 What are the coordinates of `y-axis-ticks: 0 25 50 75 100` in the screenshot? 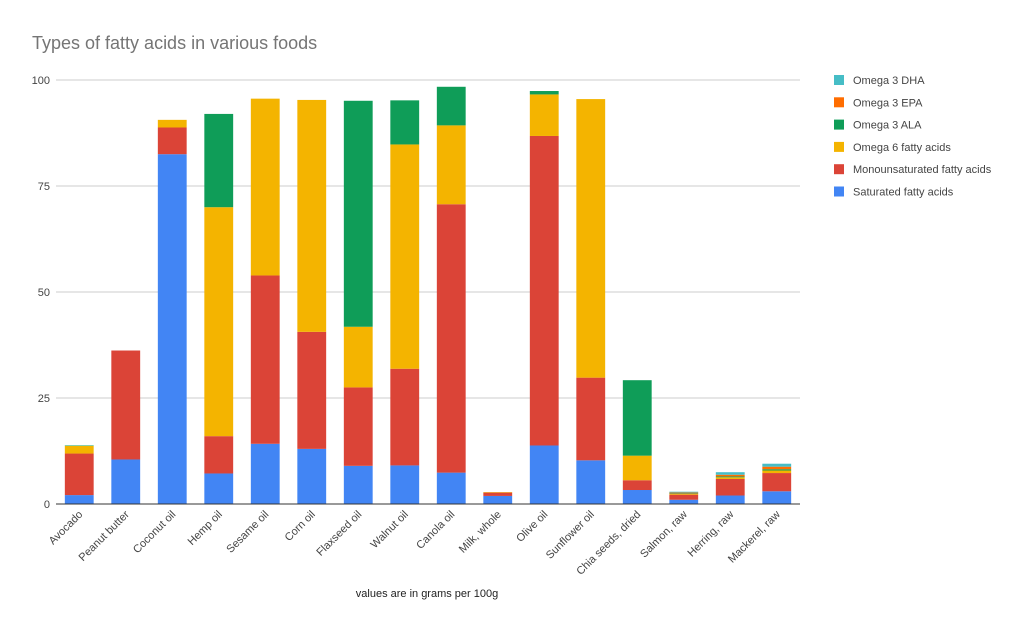 It's located at (41, 293).